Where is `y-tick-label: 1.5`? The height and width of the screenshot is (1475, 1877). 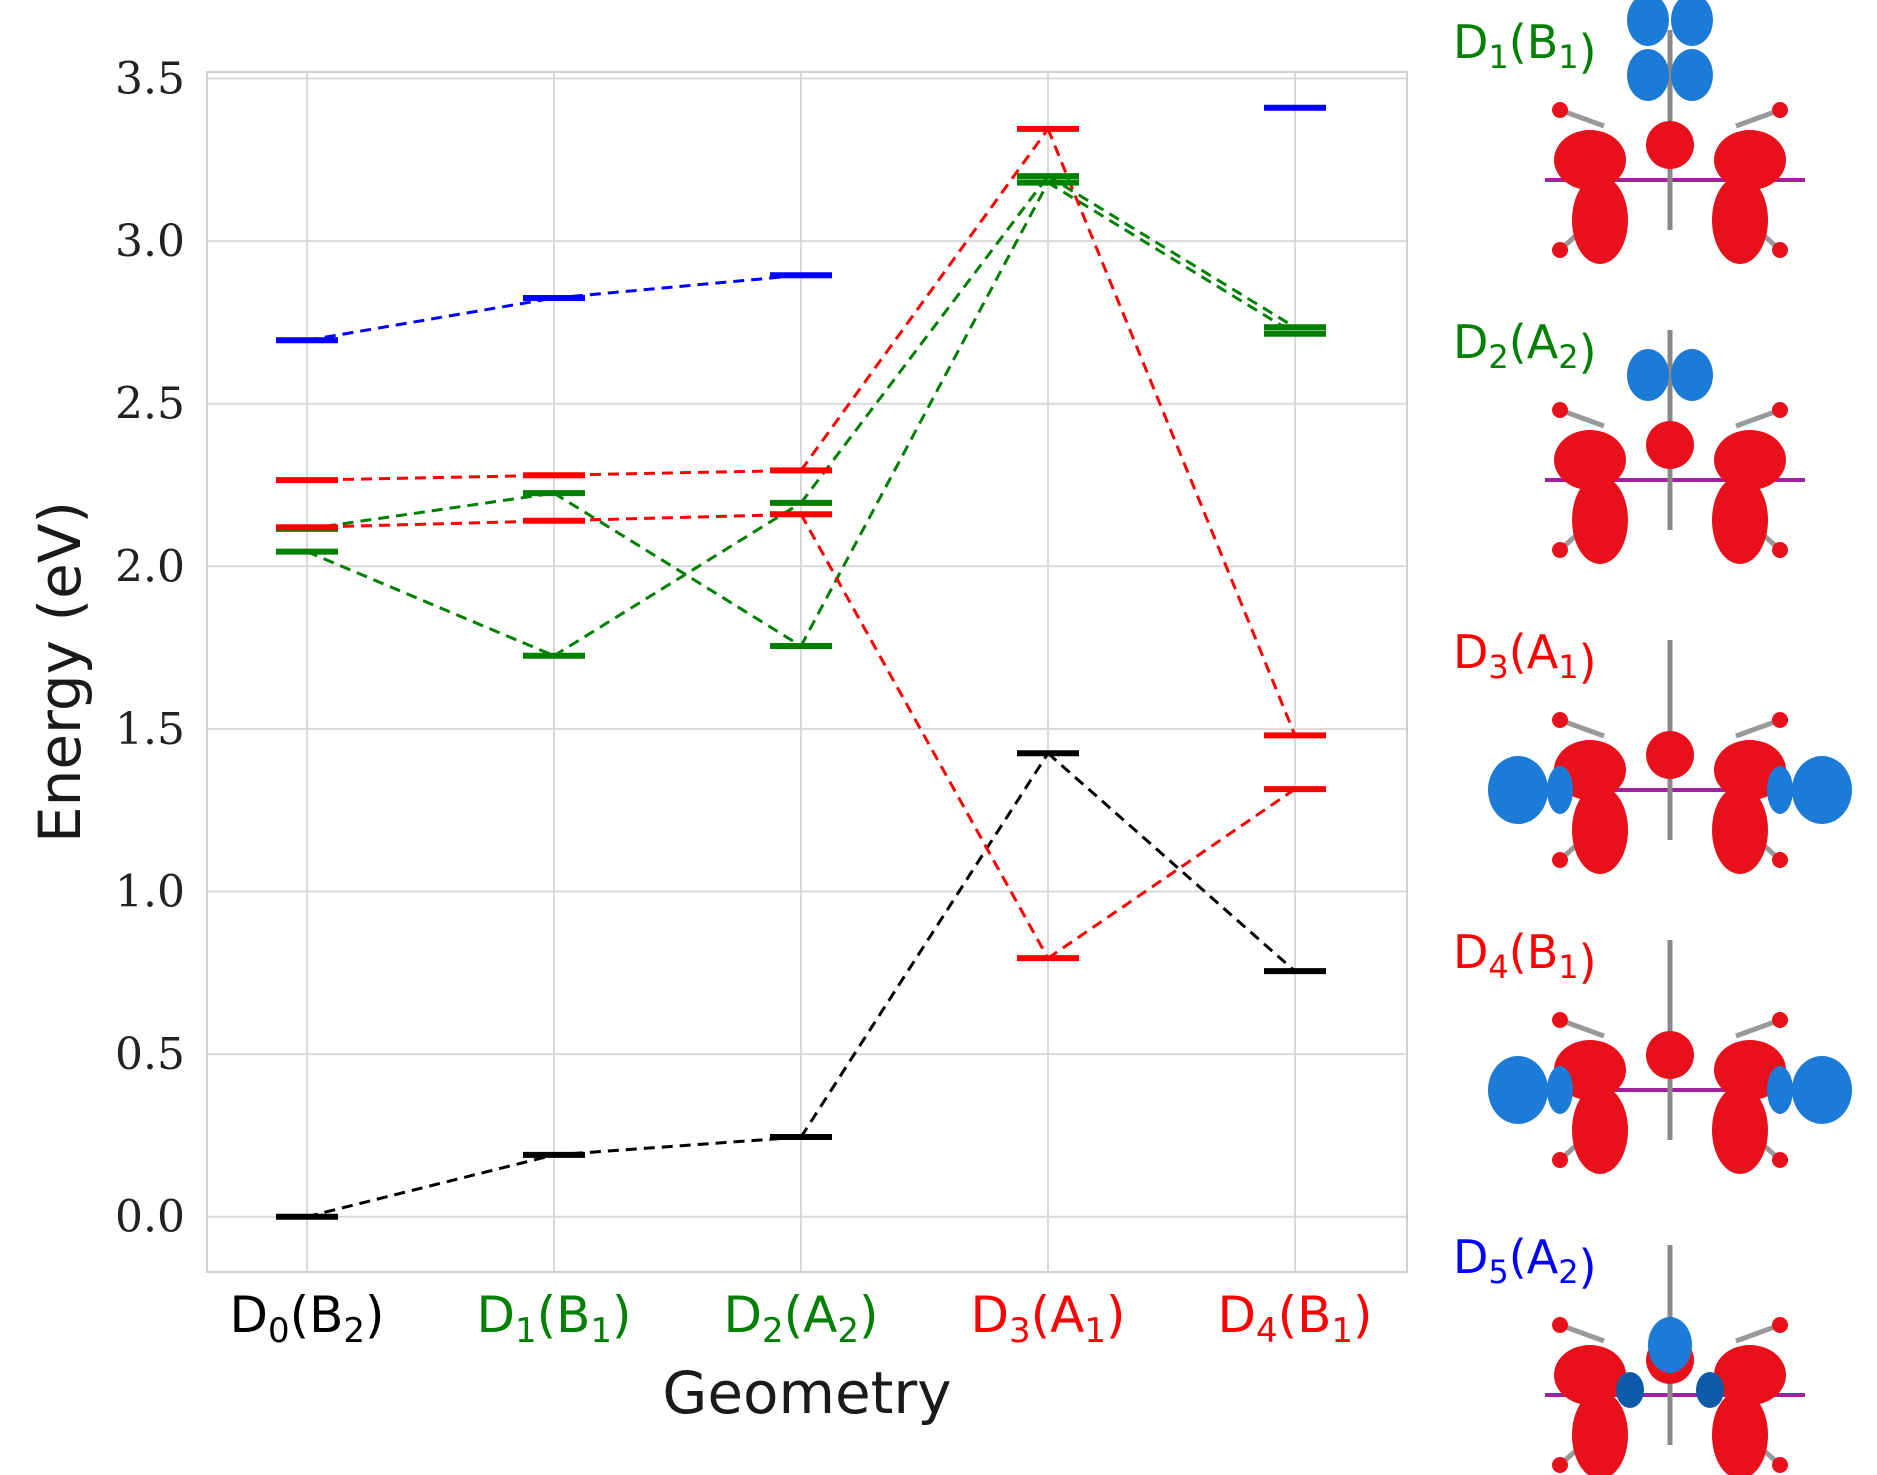 y-tick-label: 1.5 is located at coordinates (150, 729).